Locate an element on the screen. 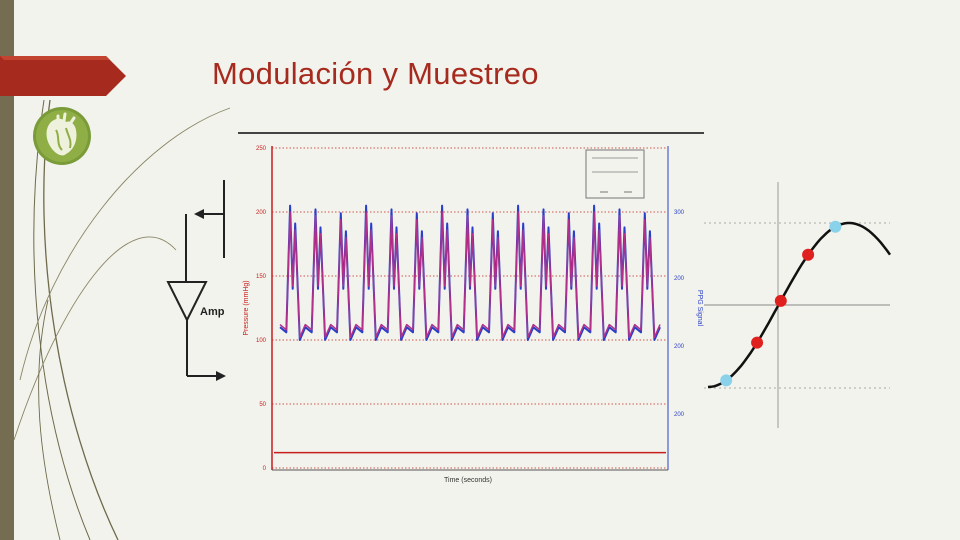 Image resolution: width=960 pixels, height=540 pixels. y-right-tick-label: 300 is located at coordinates (679, 213).